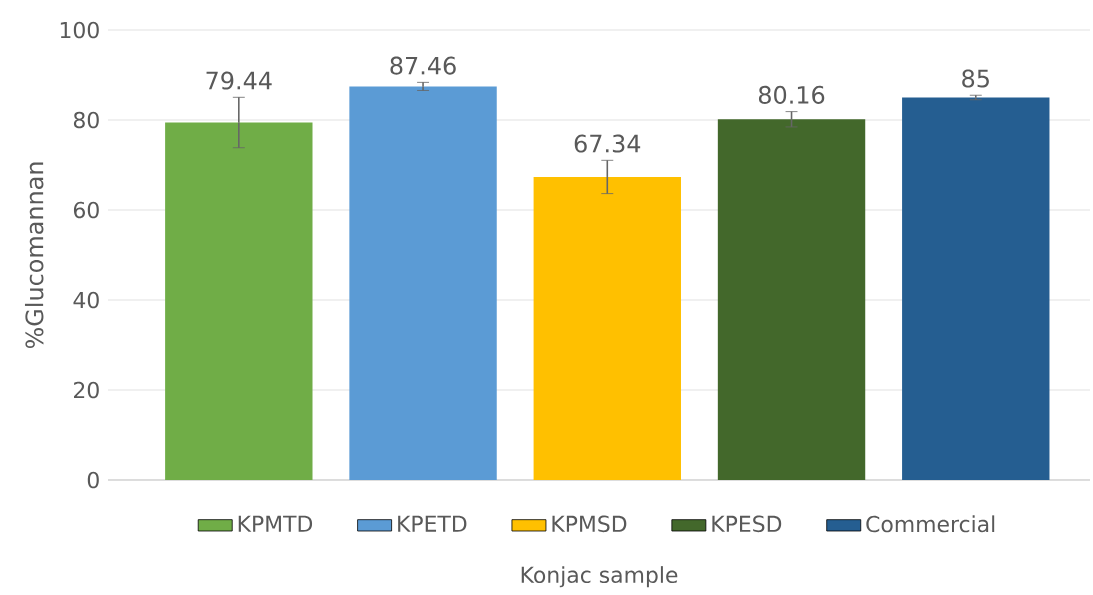 The width and height of the screenshot is (1093, 595). I want to click on y-axis-title: %Glucomannan, so click(34, 255).